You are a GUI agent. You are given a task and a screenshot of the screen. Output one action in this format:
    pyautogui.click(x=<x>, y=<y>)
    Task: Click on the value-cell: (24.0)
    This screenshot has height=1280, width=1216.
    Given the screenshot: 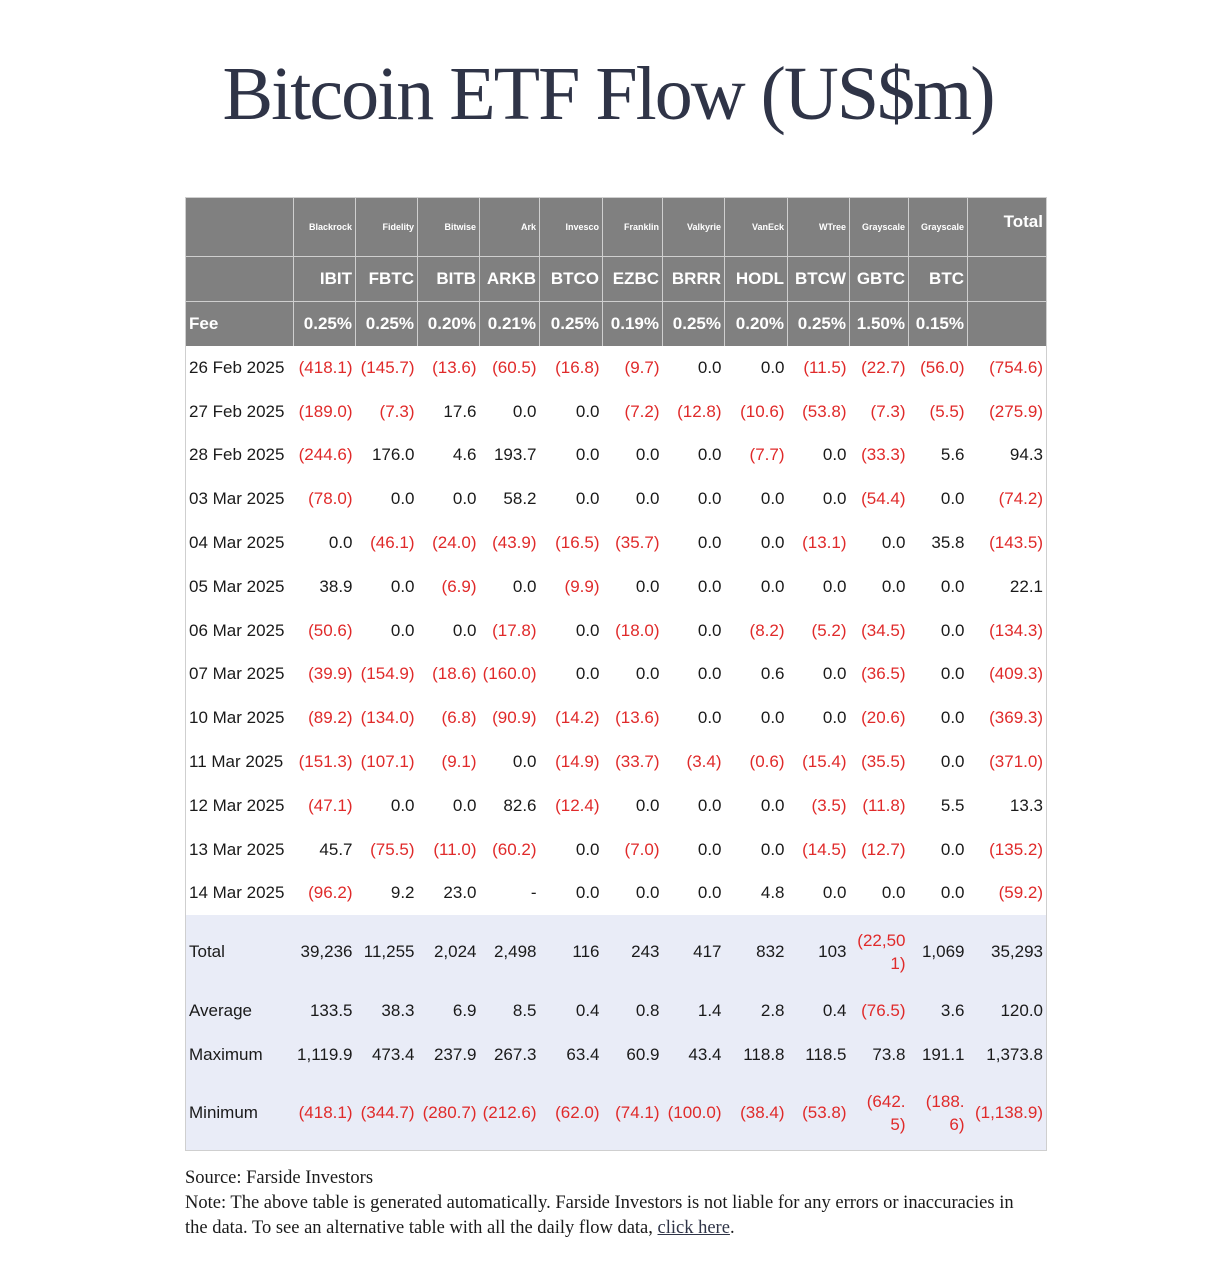 What is the action you would take?
    pyautogui.click(x=454, y=543)
    